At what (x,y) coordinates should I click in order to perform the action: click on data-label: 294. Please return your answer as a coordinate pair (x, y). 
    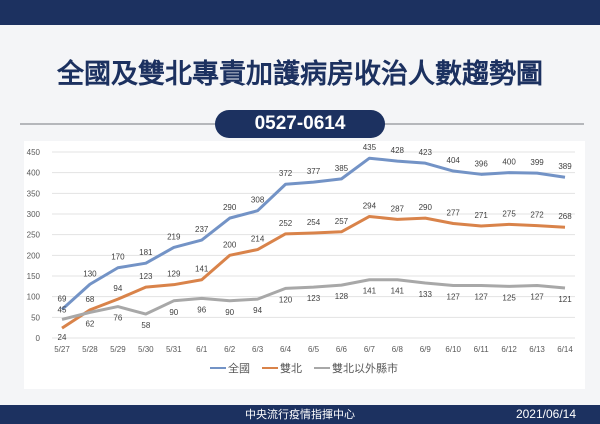
    Looking at the image, I should click on (370, 205).